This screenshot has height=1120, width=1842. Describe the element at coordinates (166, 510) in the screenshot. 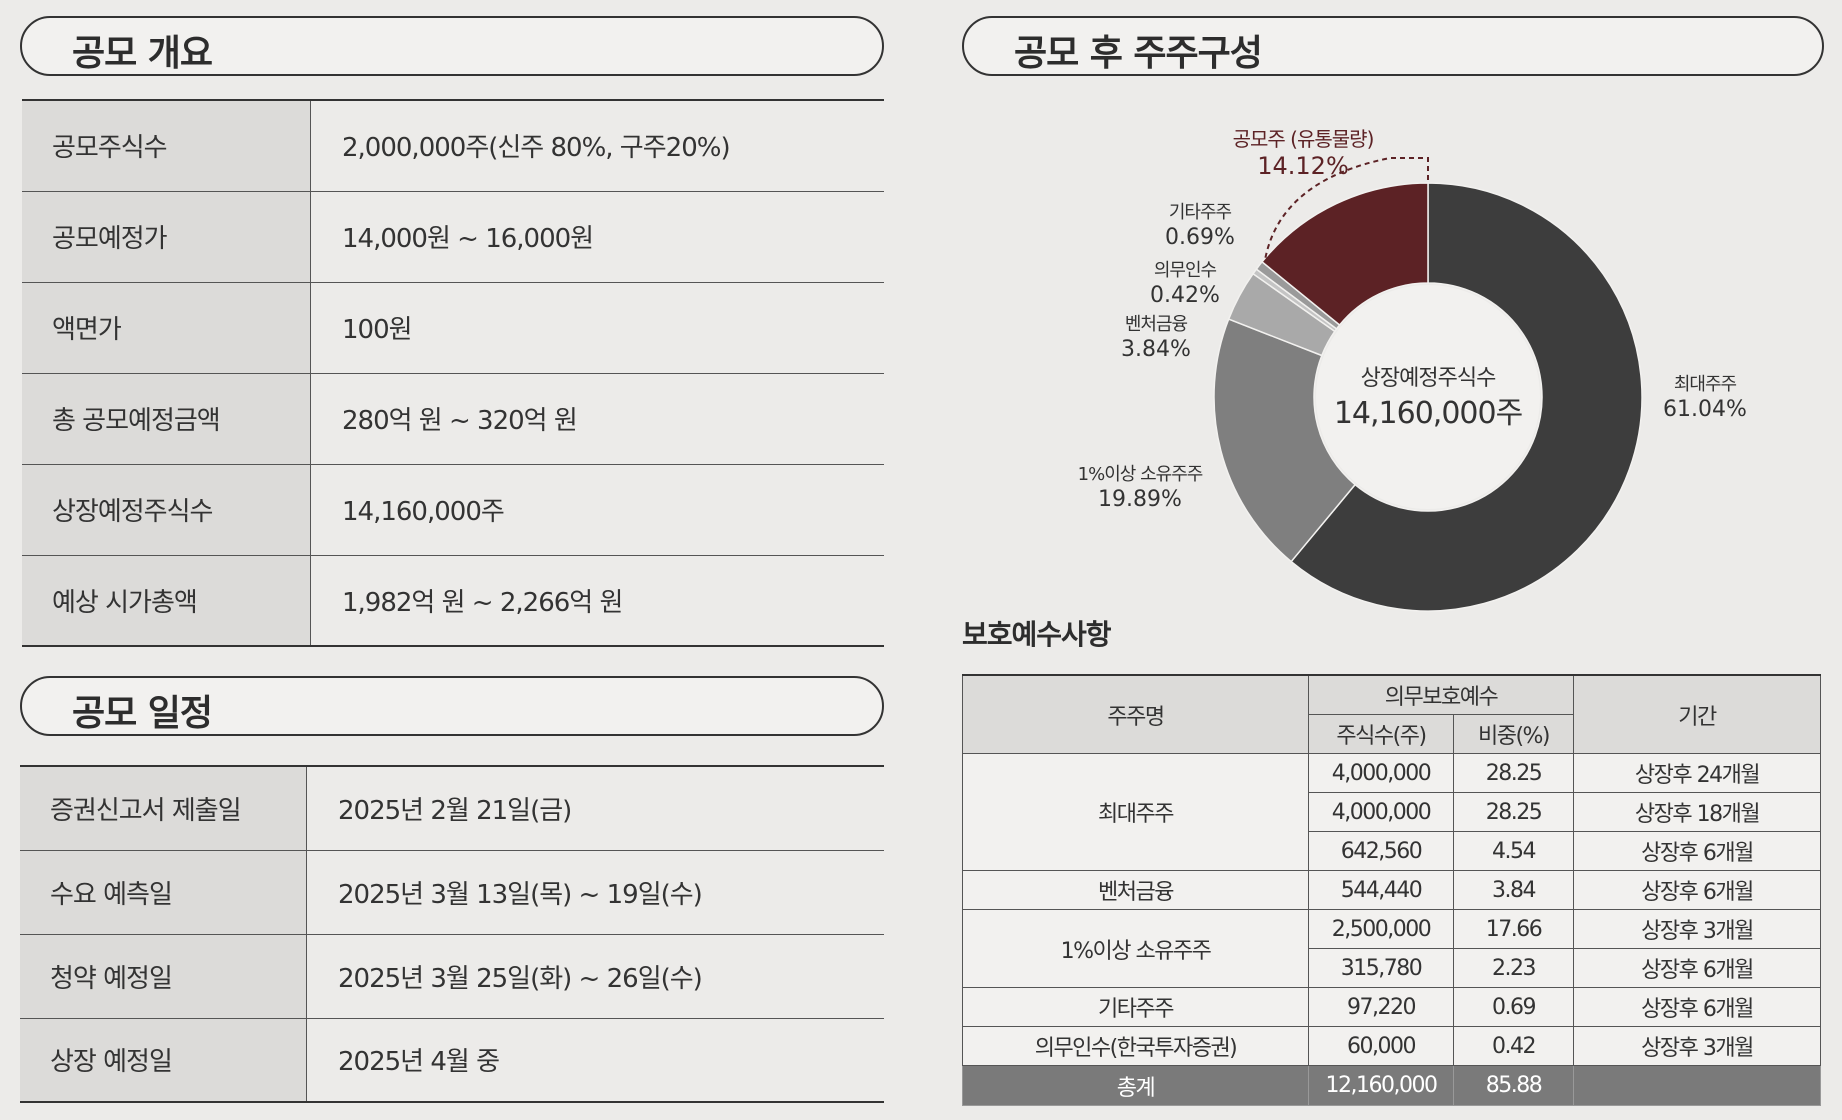

I see `overview-label: 상장예정주식수` at that location.